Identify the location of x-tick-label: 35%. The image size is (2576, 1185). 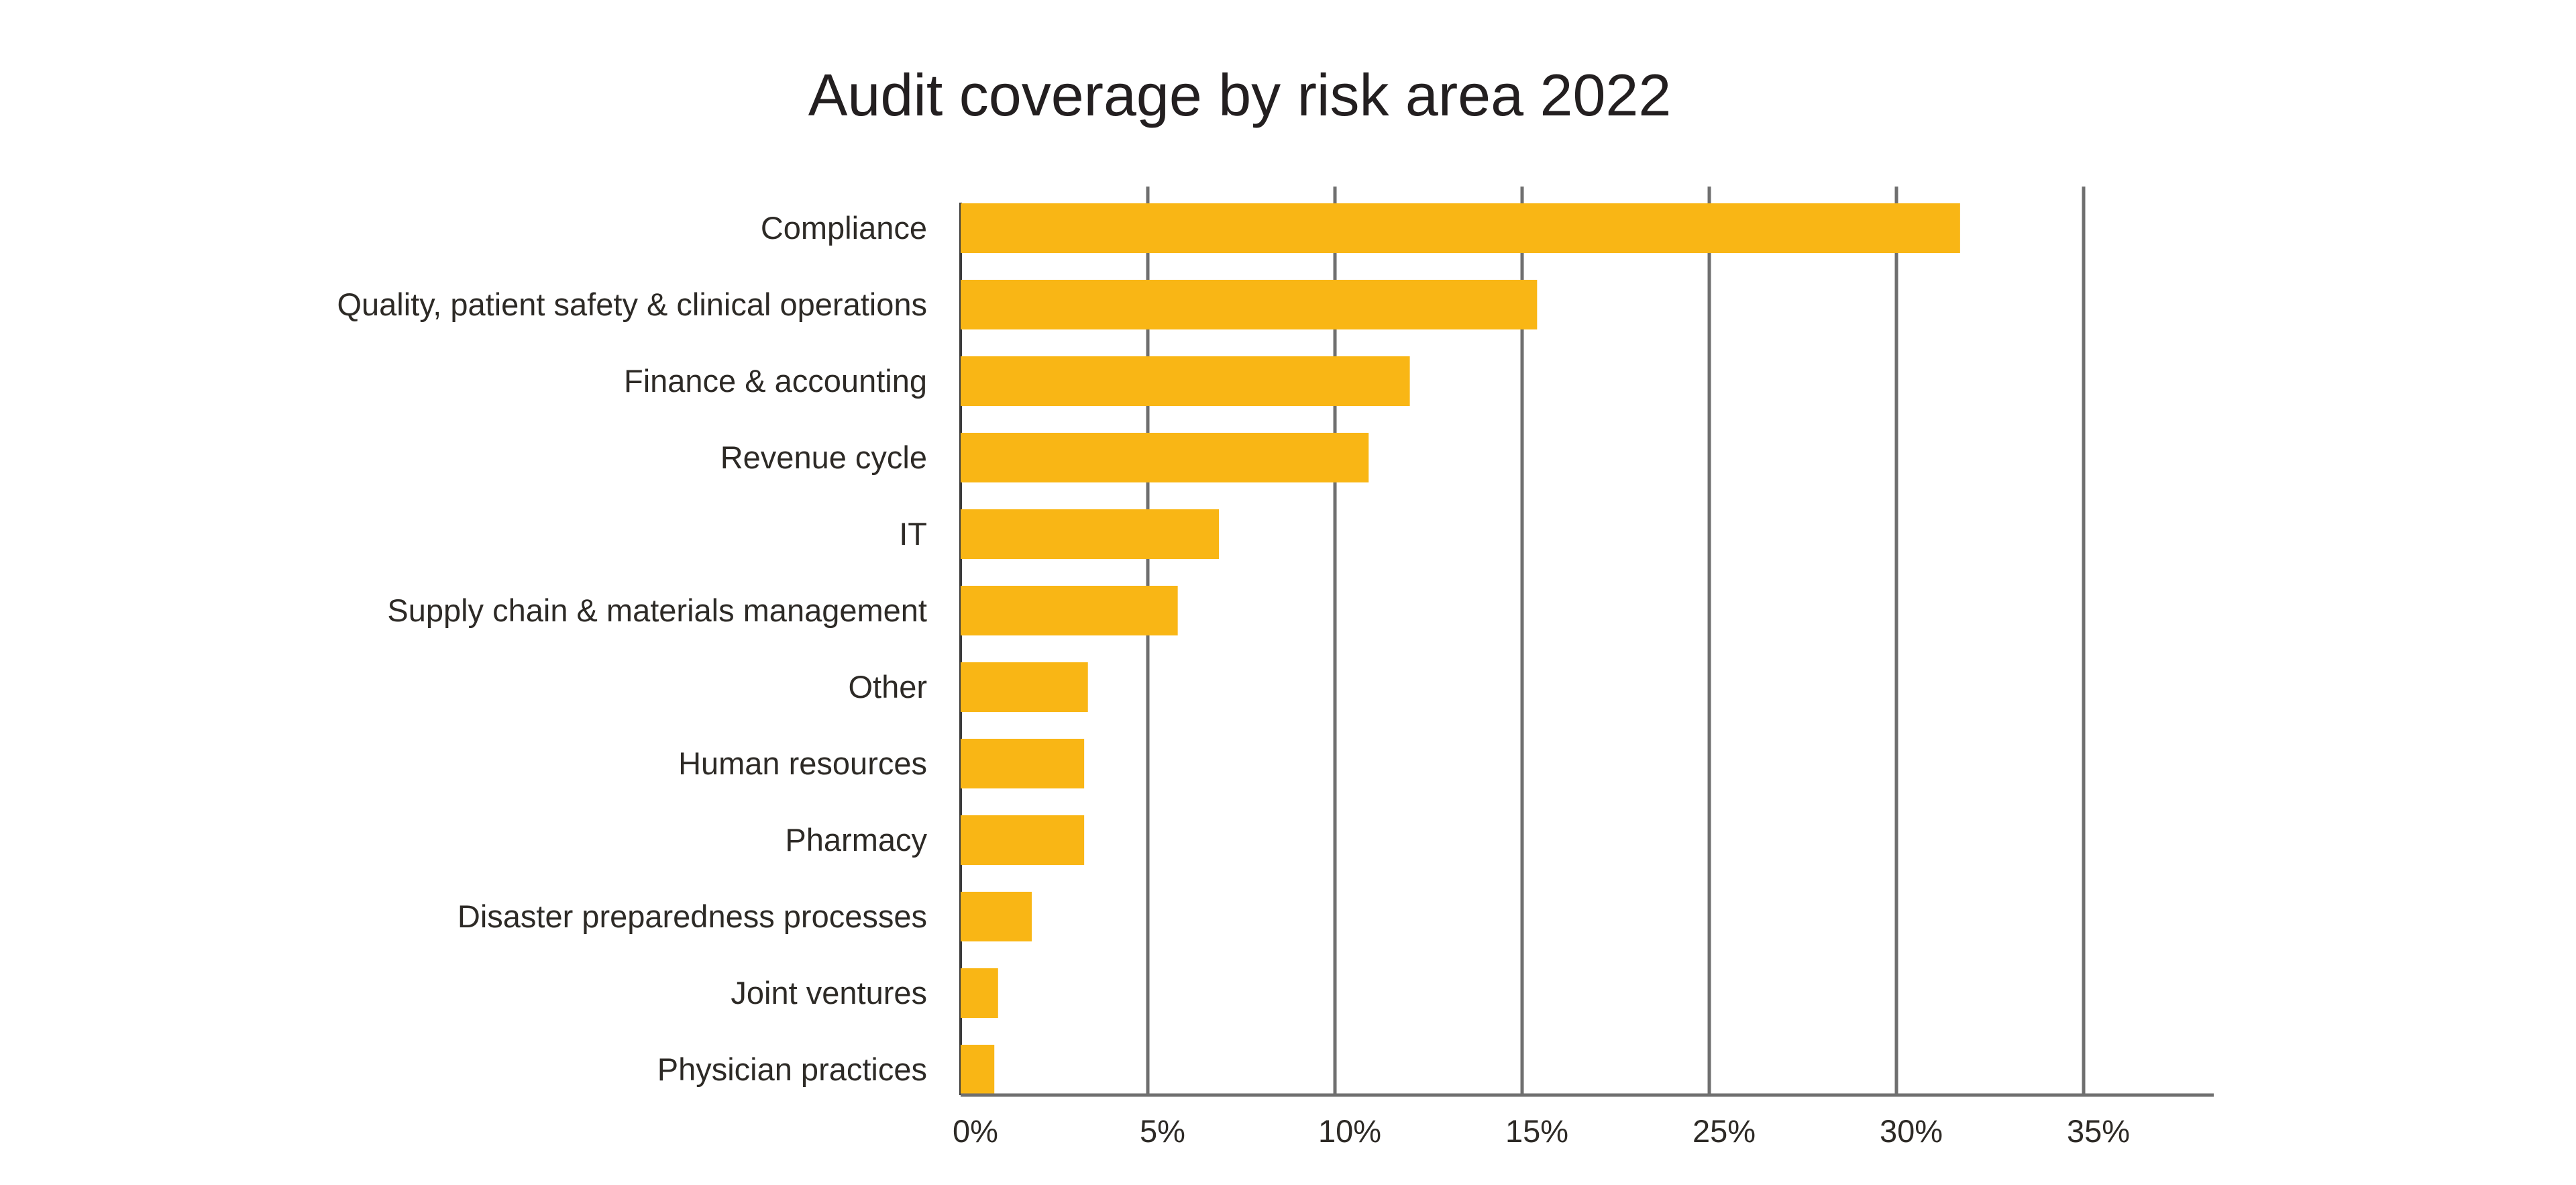
(2098, 1131).